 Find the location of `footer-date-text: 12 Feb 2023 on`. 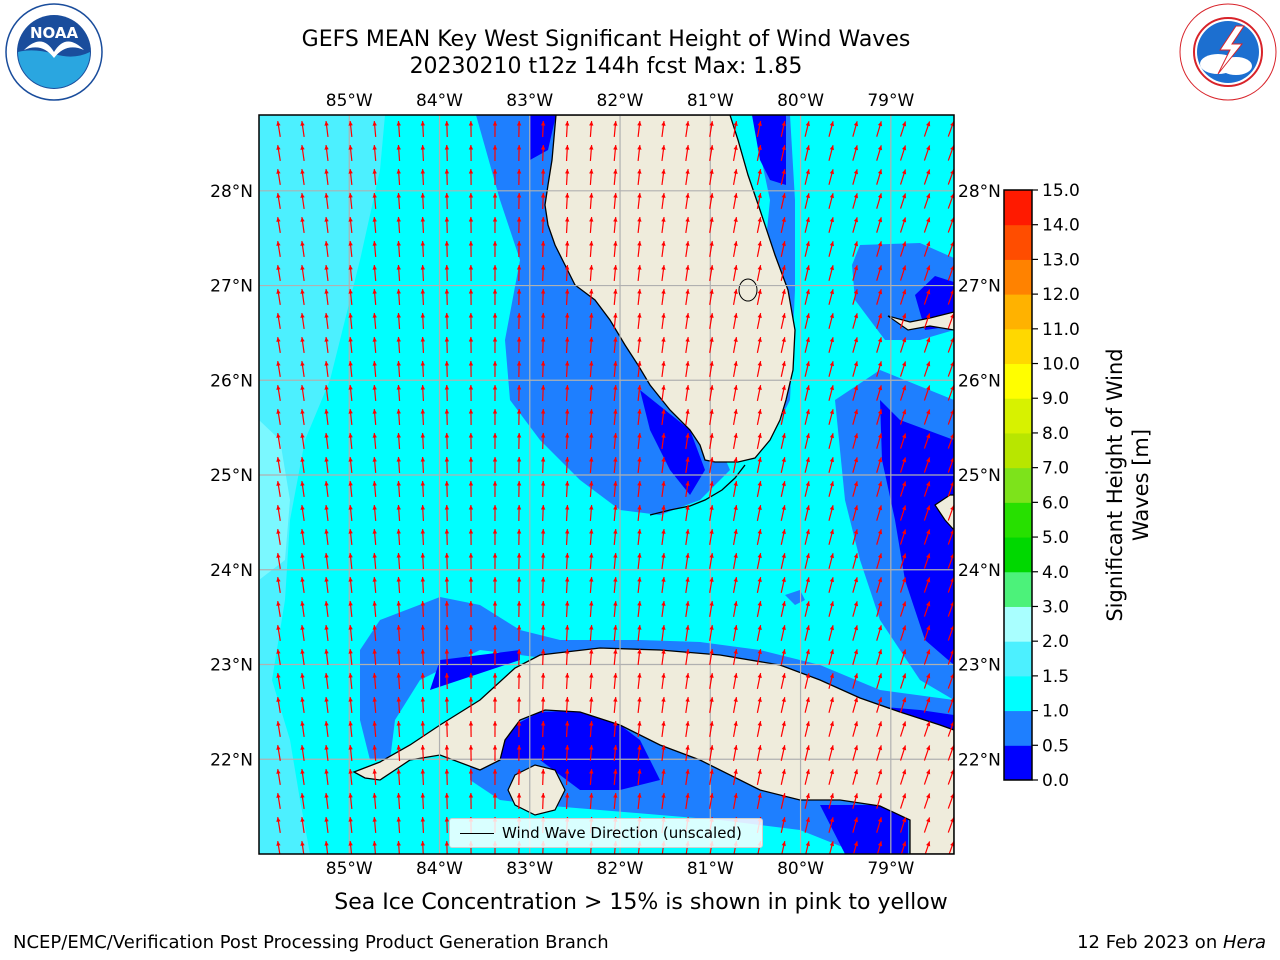

footer-date-text: 12 Feb 2023 on is located at coordinates (1150, 942).